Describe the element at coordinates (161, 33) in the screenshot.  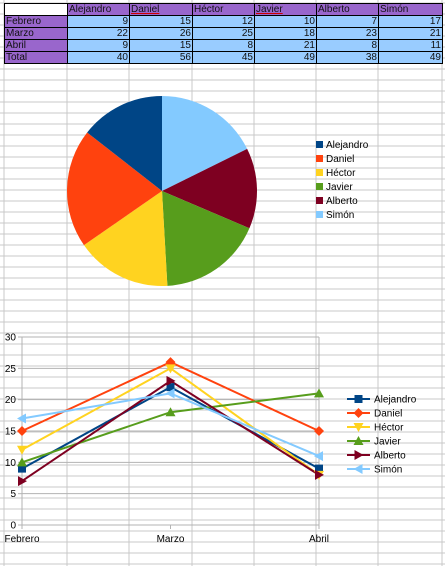
I see `table-cell: 26` at that location.